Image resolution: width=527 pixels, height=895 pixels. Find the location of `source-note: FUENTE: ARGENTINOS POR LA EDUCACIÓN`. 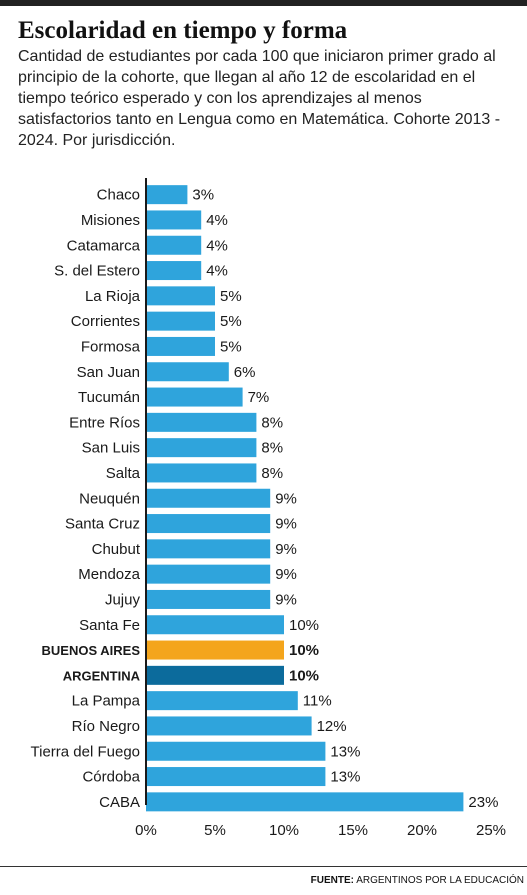

source-note: FUENTE: ARGENTINOS POR LA EDUCACIÓN is located at coordinates (417, 881).